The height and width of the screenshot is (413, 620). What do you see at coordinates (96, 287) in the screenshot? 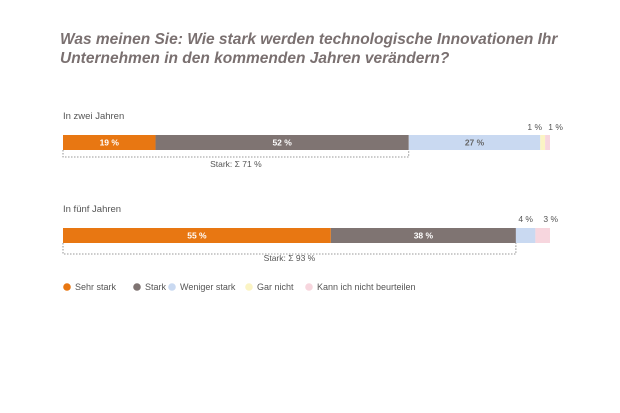
I see `legend-label: Sehr stark` at bounding box center [96, 287].